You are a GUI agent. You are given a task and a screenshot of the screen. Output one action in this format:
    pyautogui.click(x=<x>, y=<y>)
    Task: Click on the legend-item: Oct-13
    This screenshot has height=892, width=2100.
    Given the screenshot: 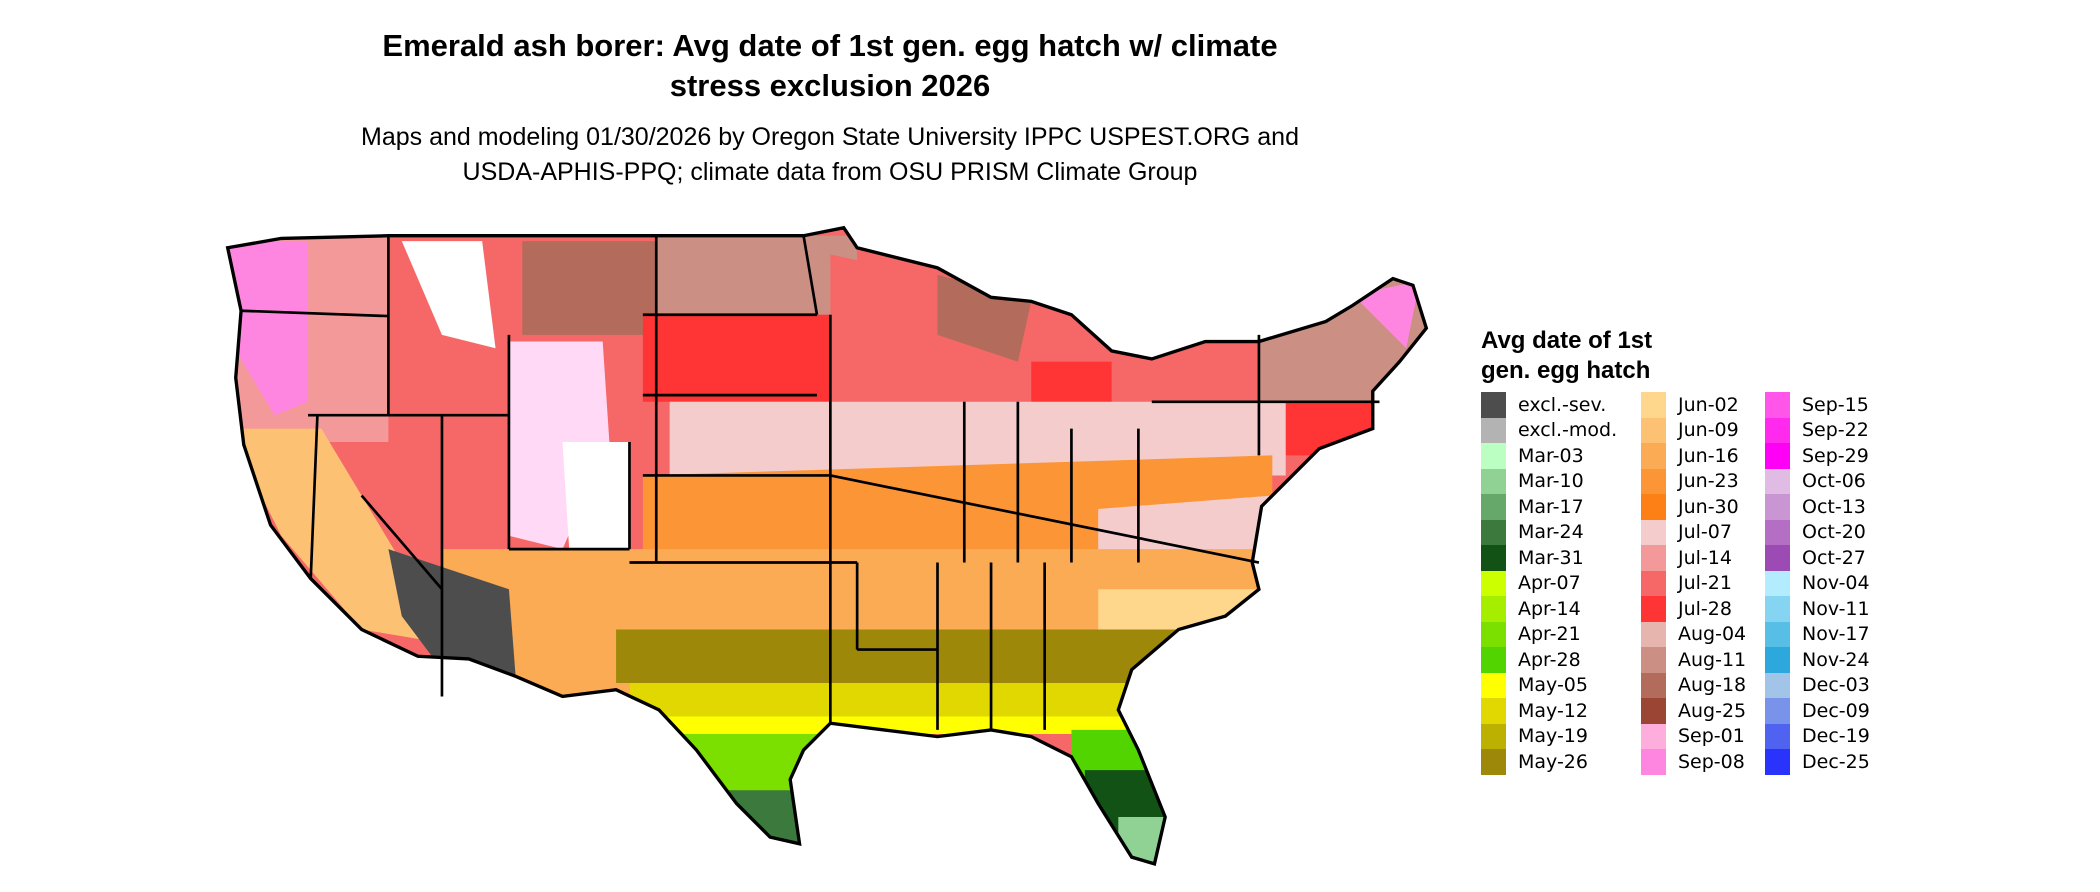 What is the action you would take?
    pyautogui.click(x=1817, y=507)
    